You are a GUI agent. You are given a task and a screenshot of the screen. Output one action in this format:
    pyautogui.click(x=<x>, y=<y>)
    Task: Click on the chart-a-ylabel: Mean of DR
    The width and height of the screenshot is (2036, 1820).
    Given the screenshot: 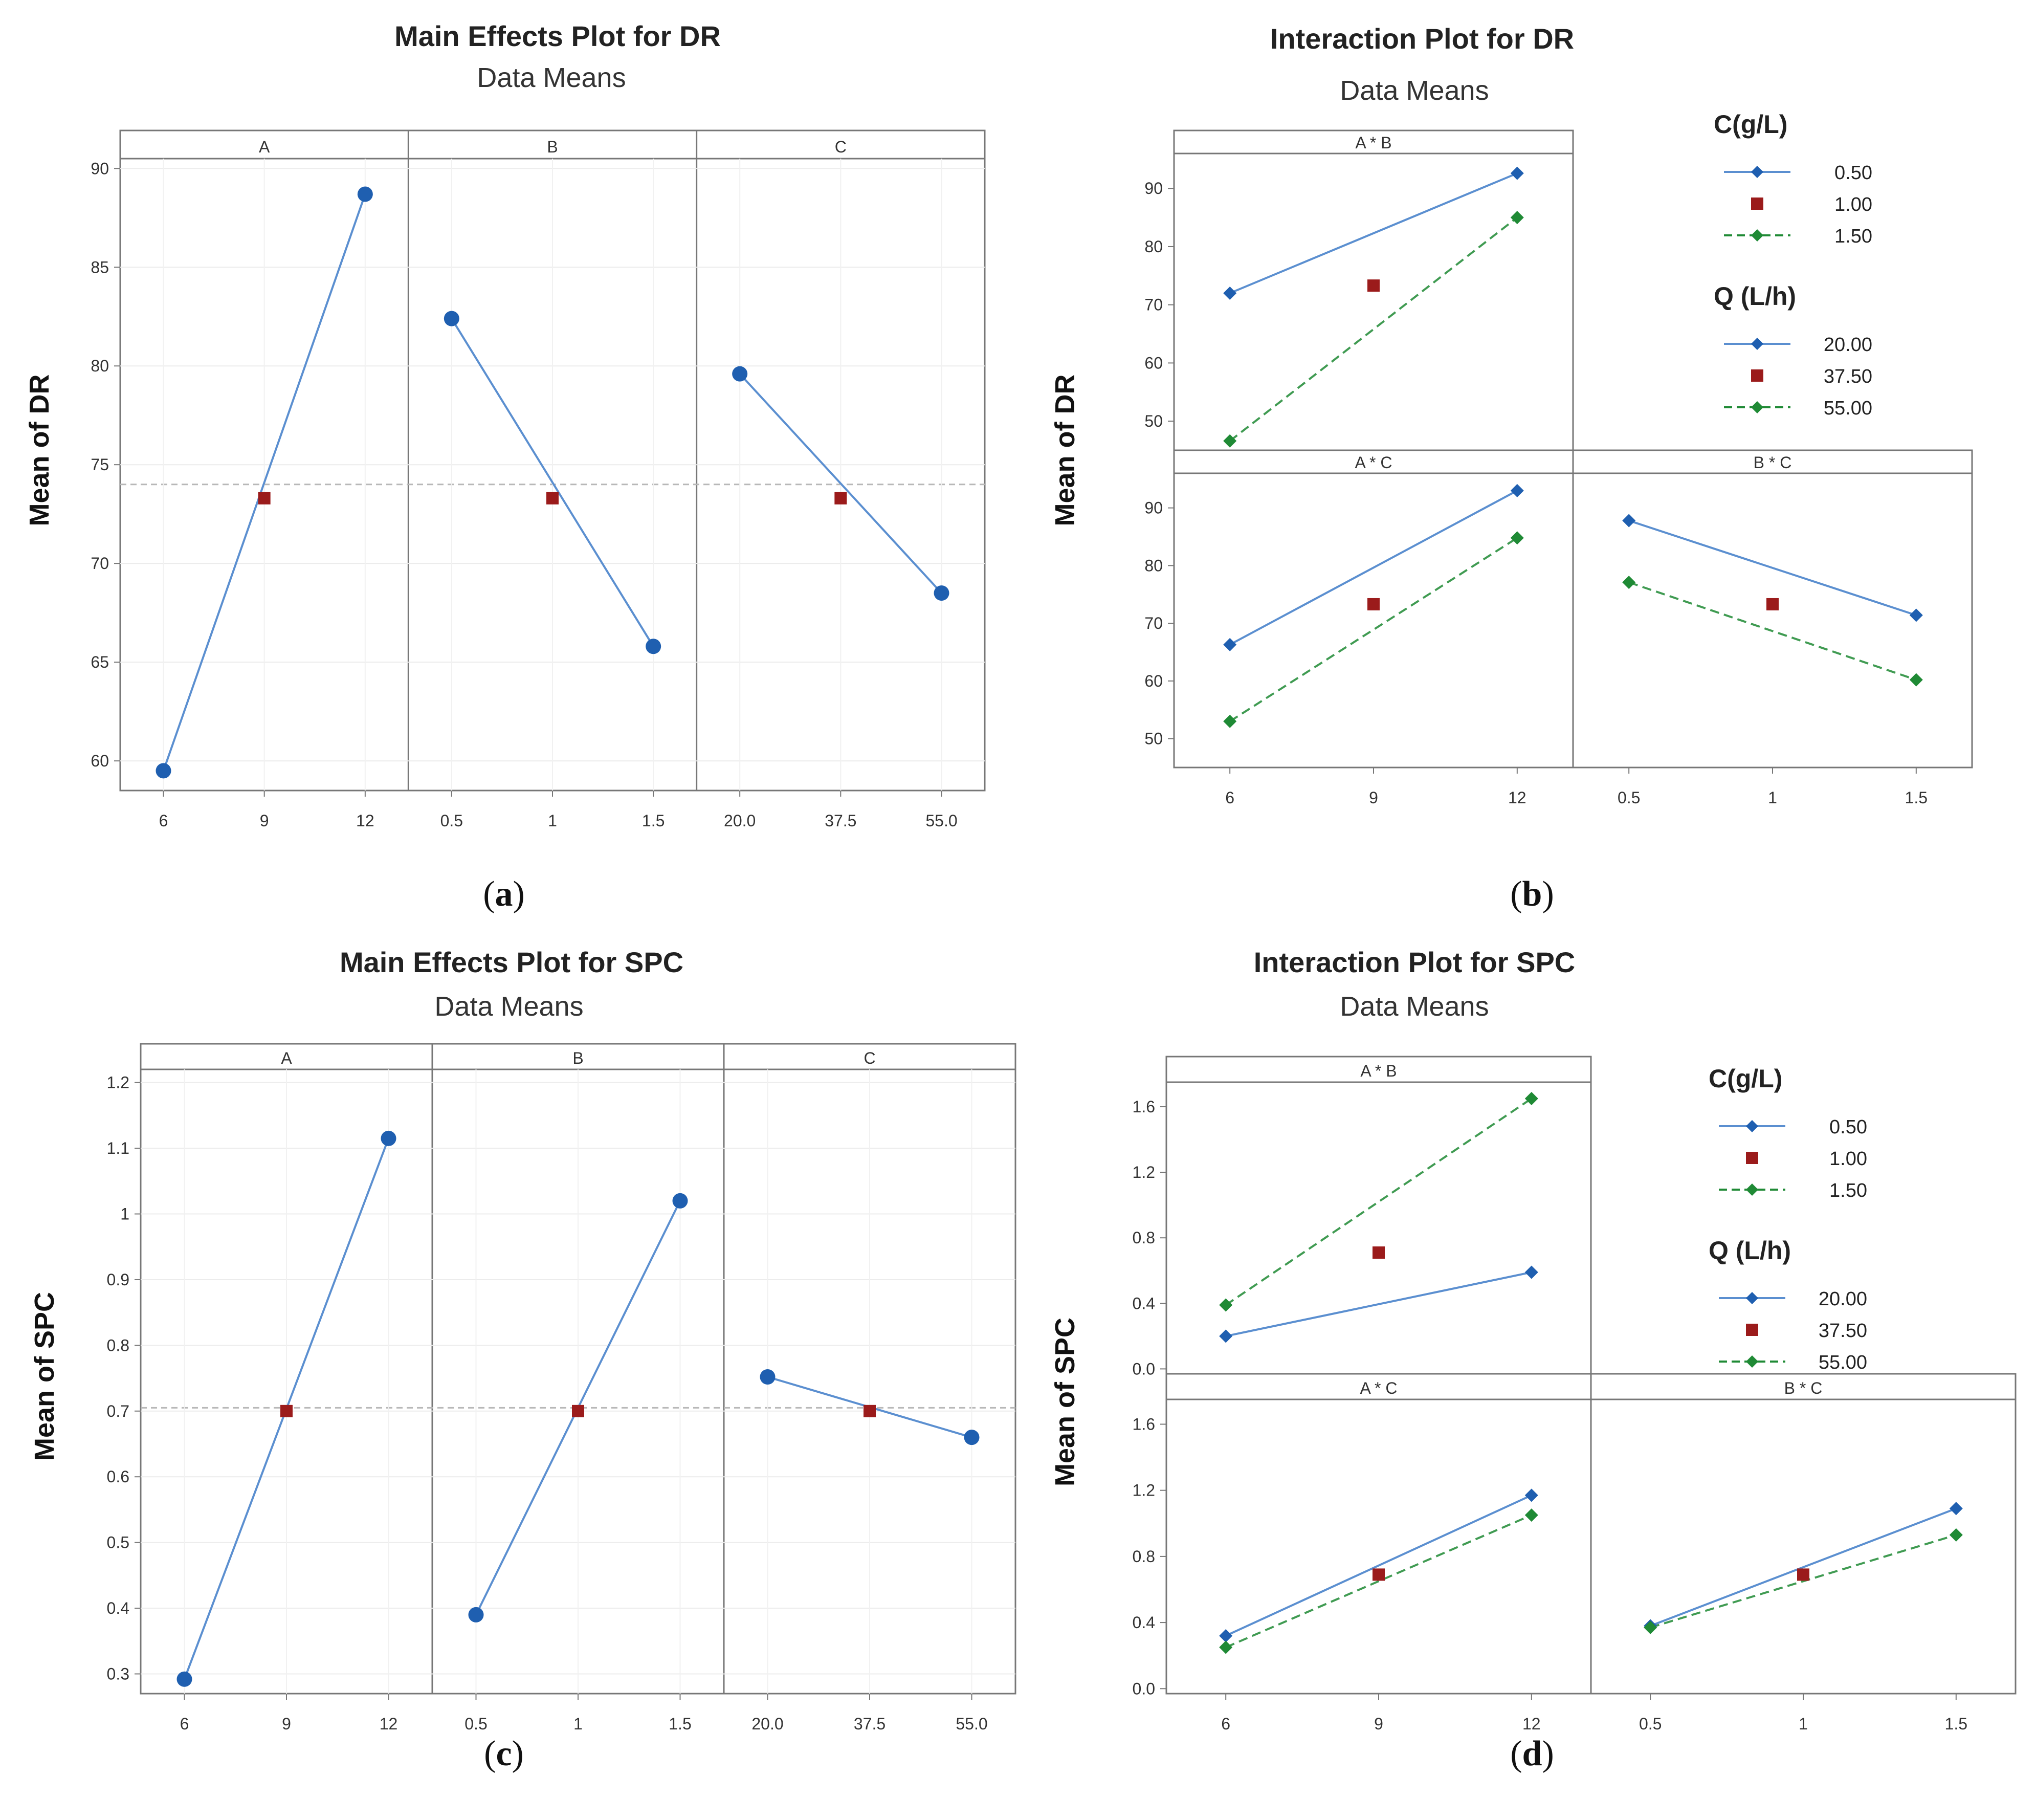 What is the action you would take?
    pyautogui.click(x=39, y=451)
    